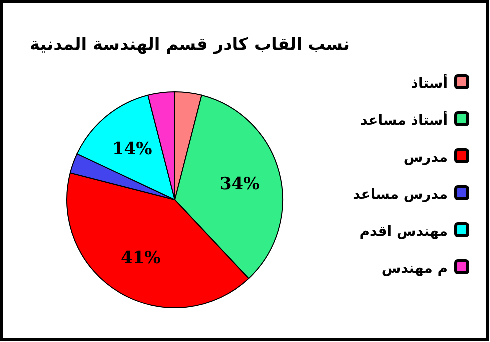 The height and width of the screenshot is (342, 490). What do you see at coordinates (190, 45) in the screenshot?
I see `chart-title: نسب القاب كادر قسم الهندسة المدنية` at bounding box center [190, 45].